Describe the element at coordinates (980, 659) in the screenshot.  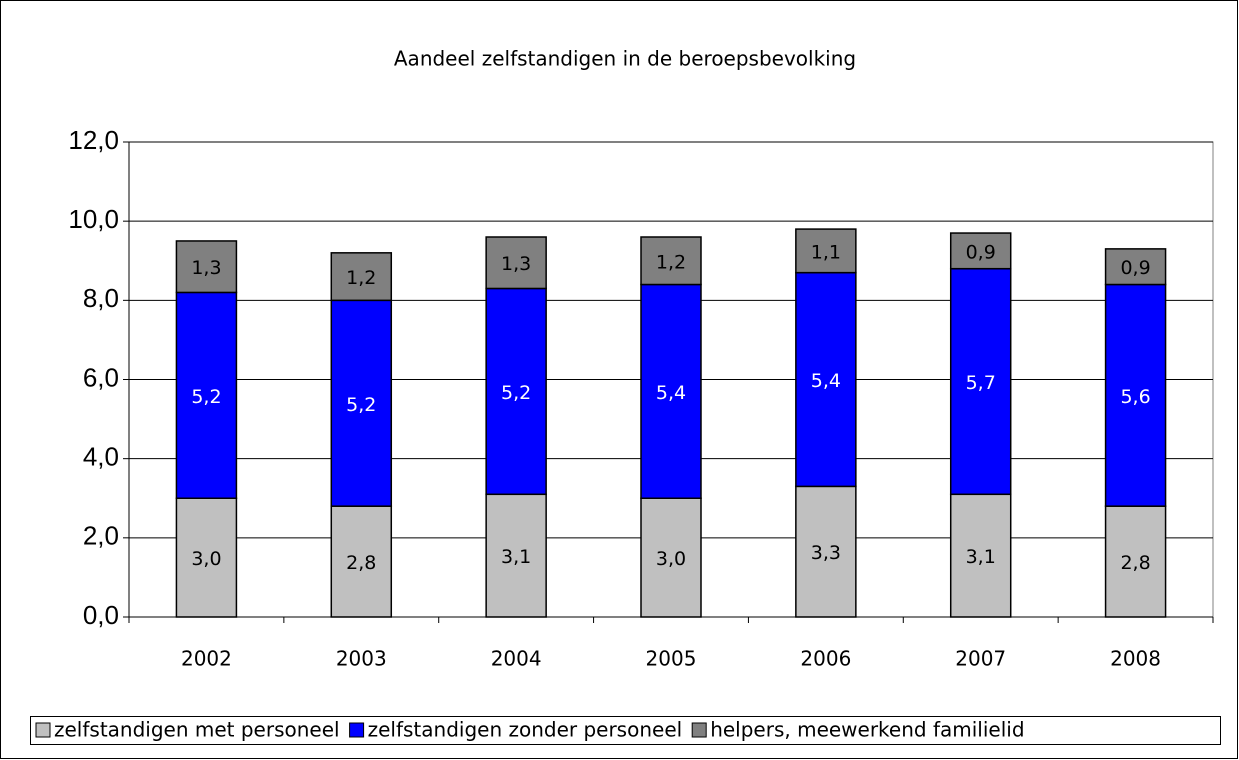
I see `x-tick-label: 2007` at that location.